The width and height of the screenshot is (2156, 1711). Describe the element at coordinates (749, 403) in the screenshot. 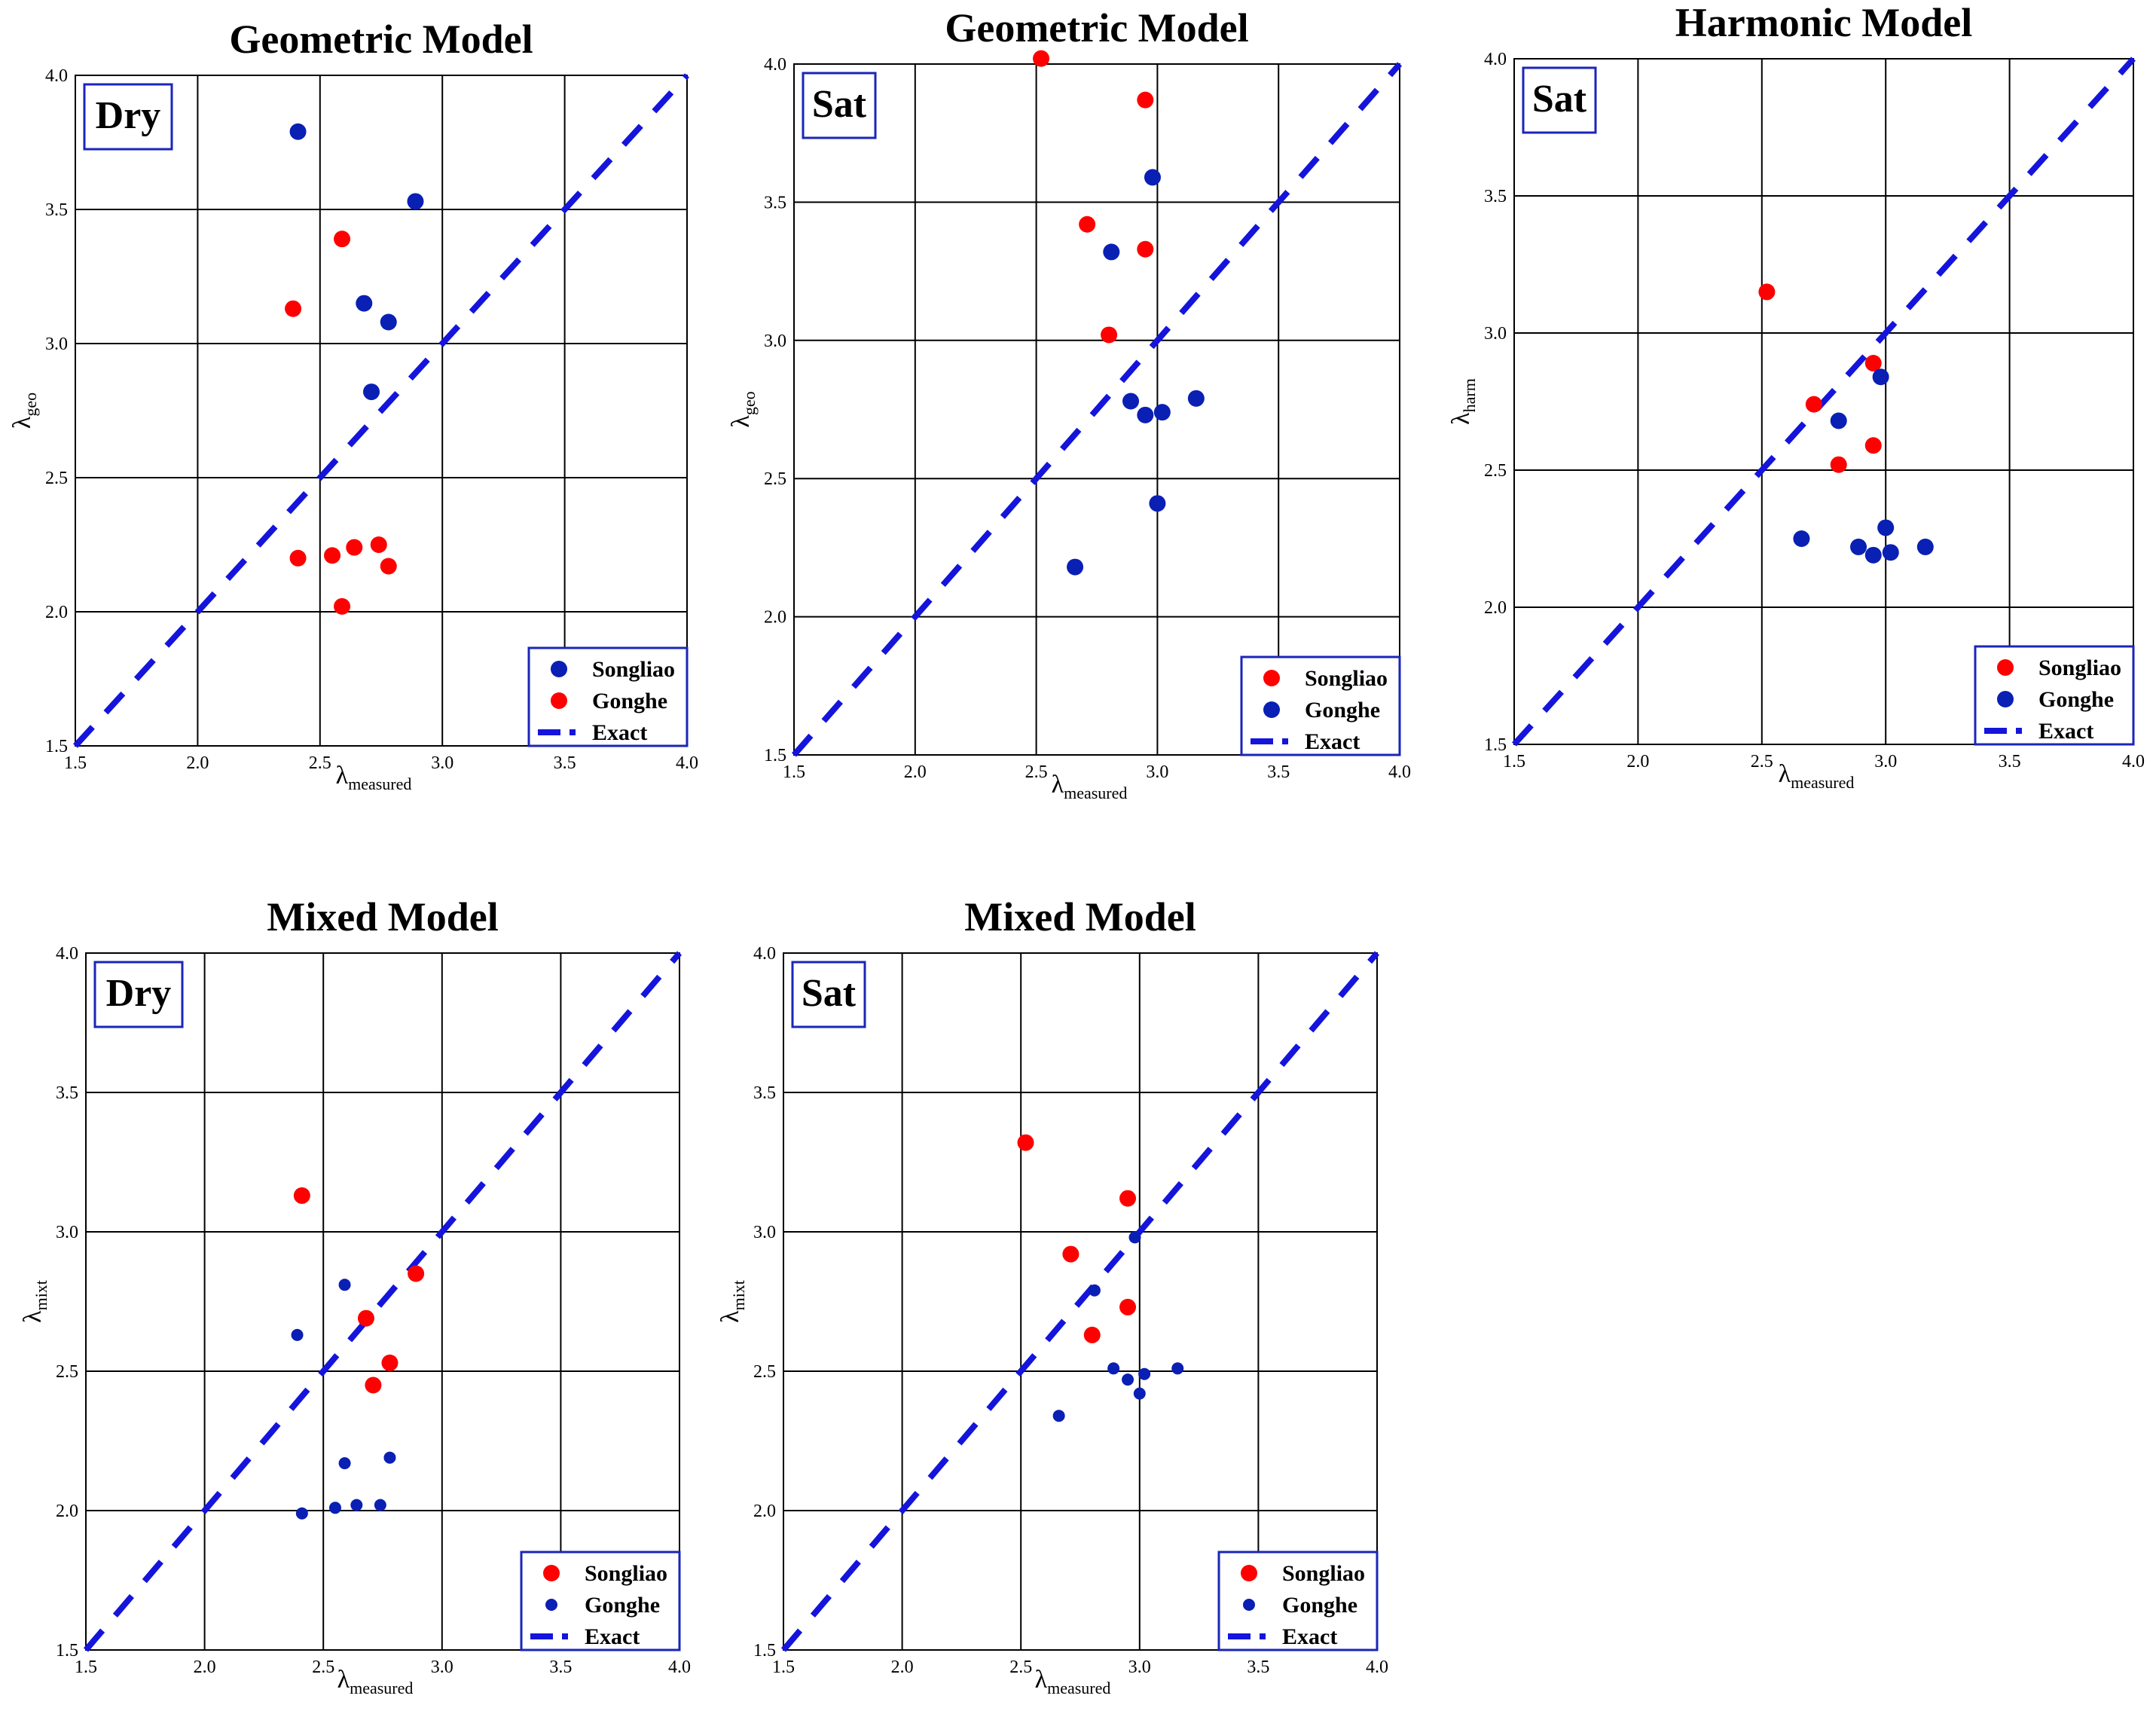

I see `y-axis-label-subscript: geo` at that location.